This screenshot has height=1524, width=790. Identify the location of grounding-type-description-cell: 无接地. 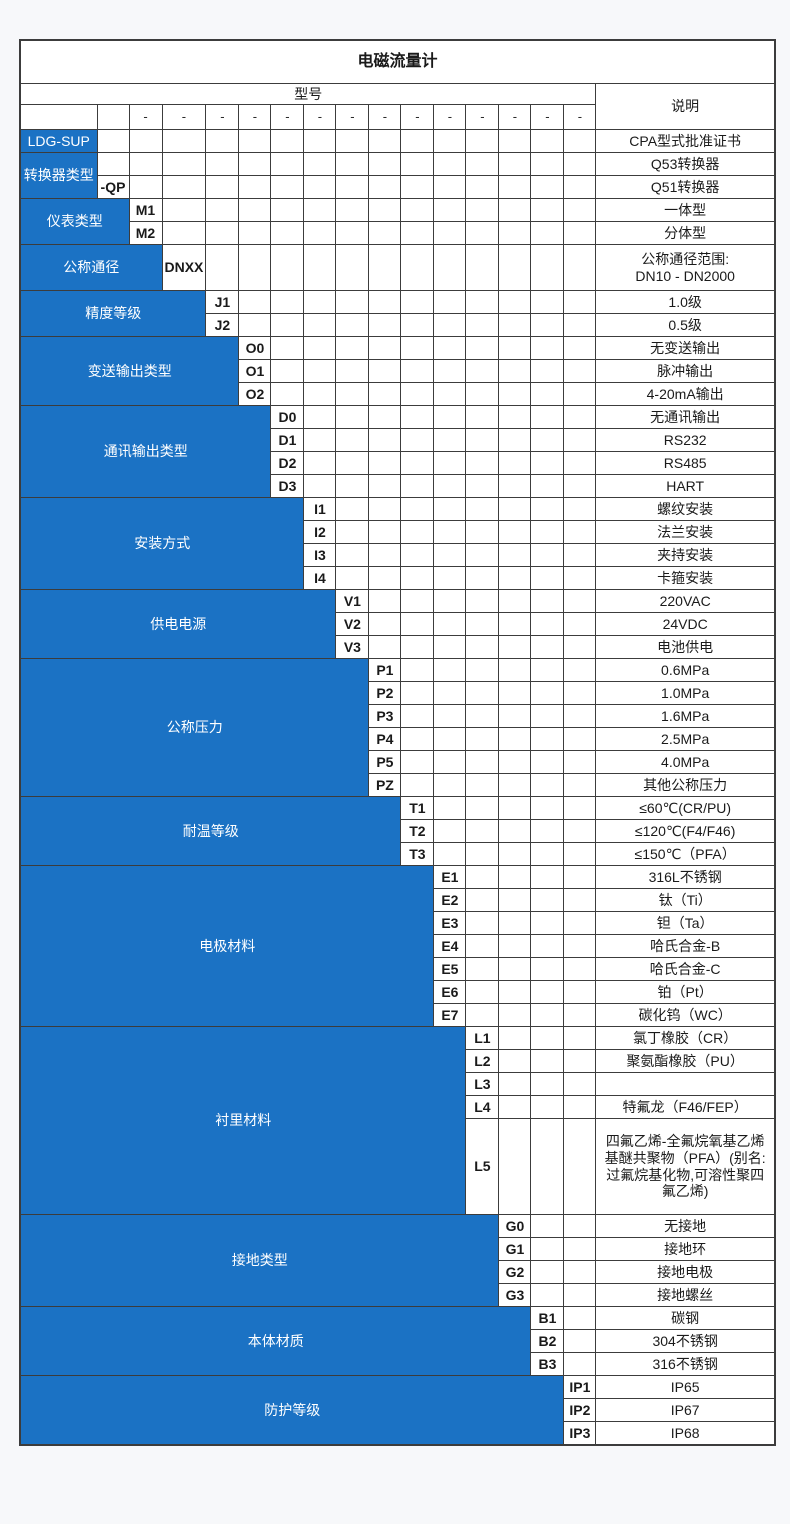
(685, 1226).